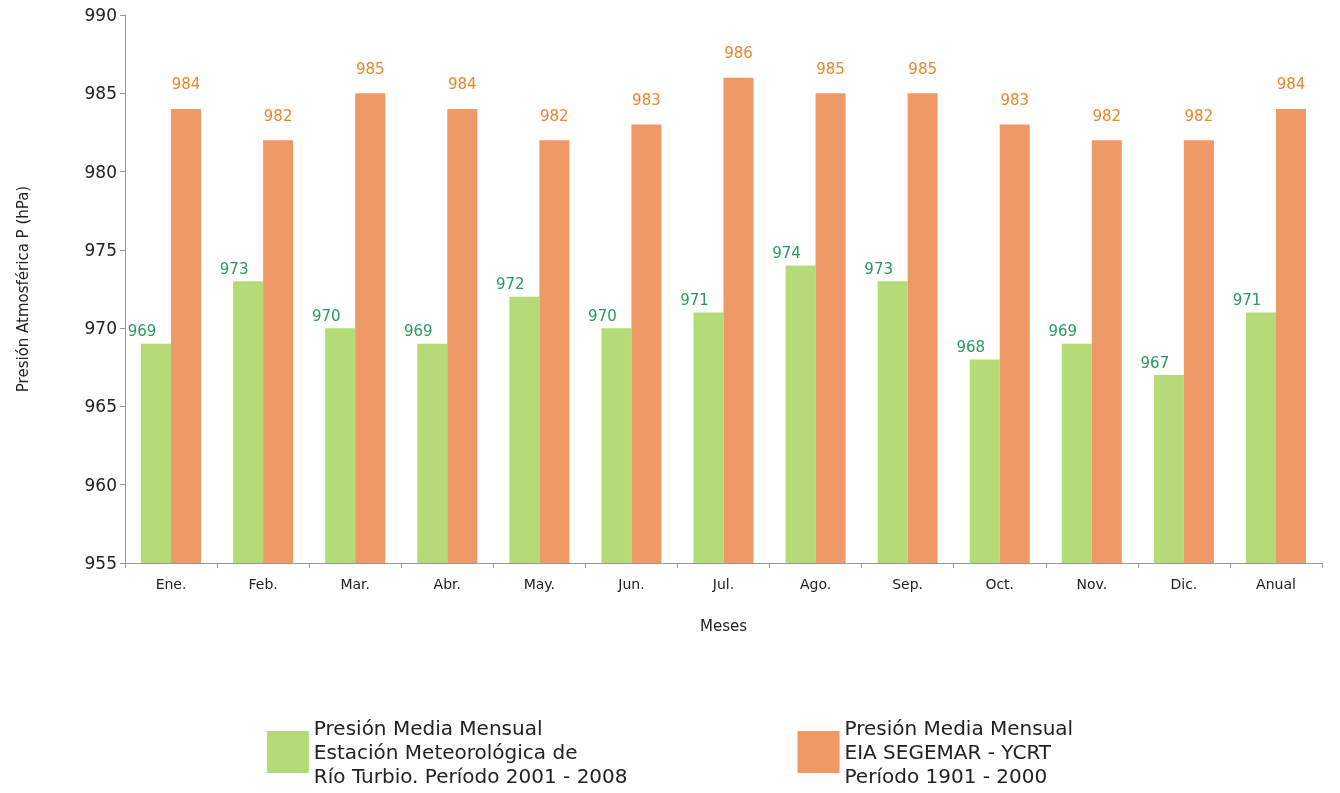  What do you see at coordinates (738, 53) in the screenshot?
I see `data-label: 986` at bounding box center [738, 53].